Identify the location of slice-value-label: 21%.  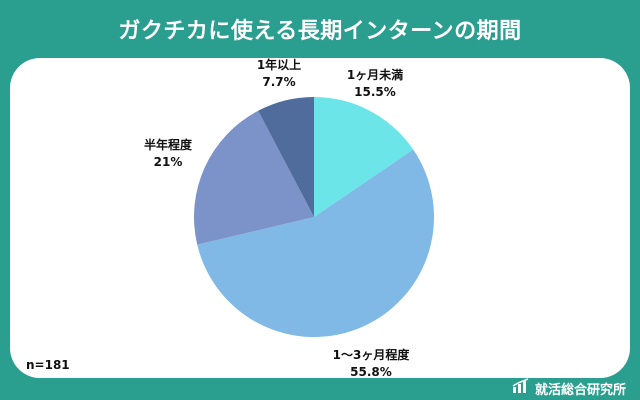
(168, 162).